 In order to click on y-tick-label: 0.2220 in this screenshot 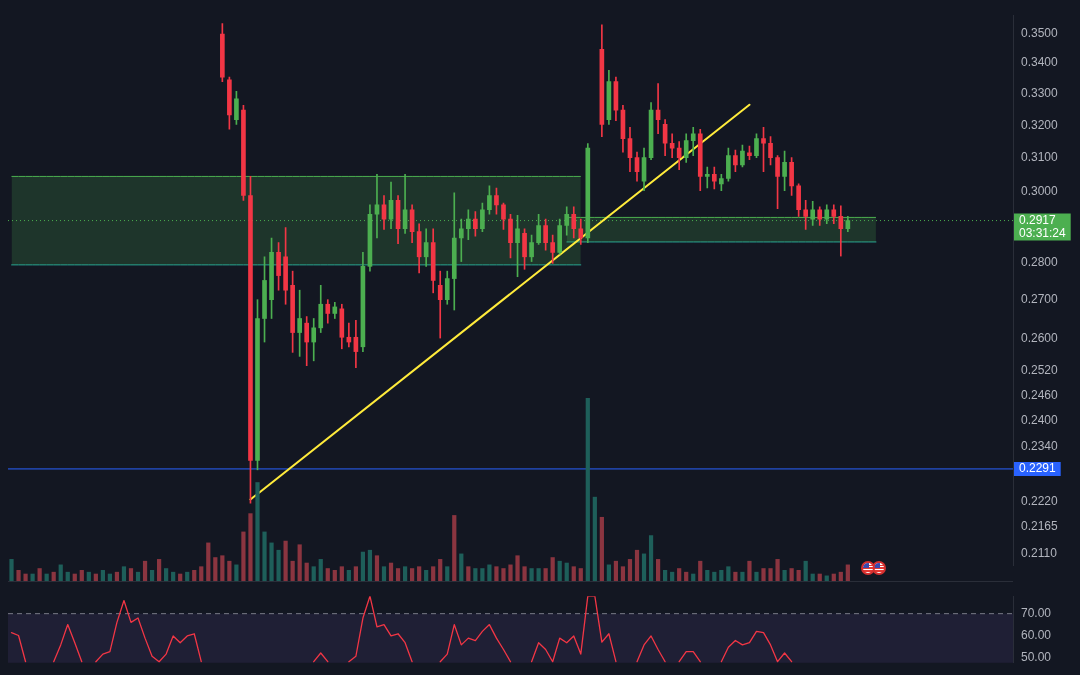, I will do `click(1040, 500)`.